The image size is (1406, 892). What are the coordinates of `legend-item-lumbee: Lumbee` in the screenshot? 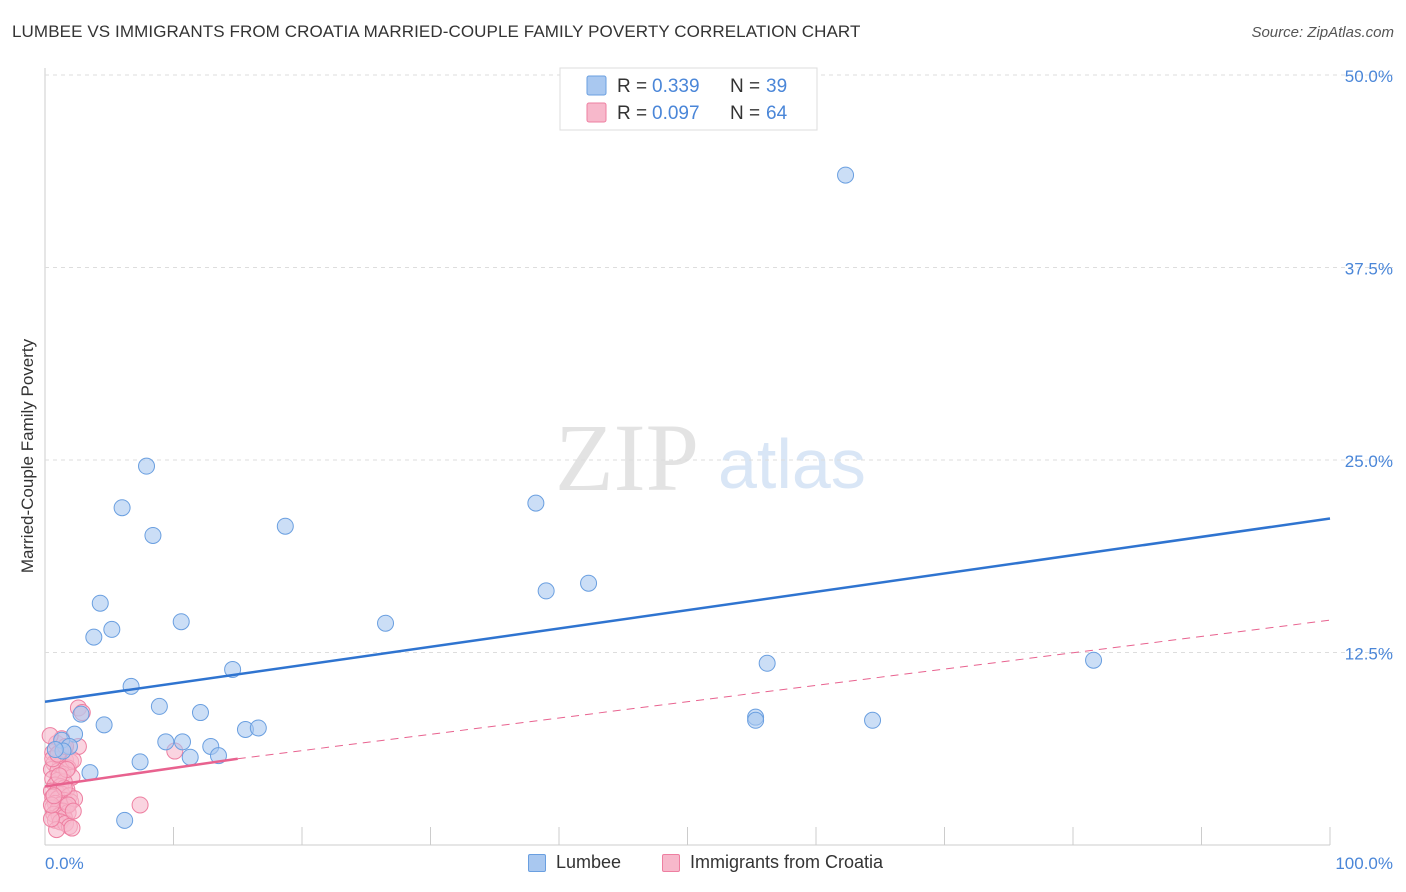 It's located at (574, 862).